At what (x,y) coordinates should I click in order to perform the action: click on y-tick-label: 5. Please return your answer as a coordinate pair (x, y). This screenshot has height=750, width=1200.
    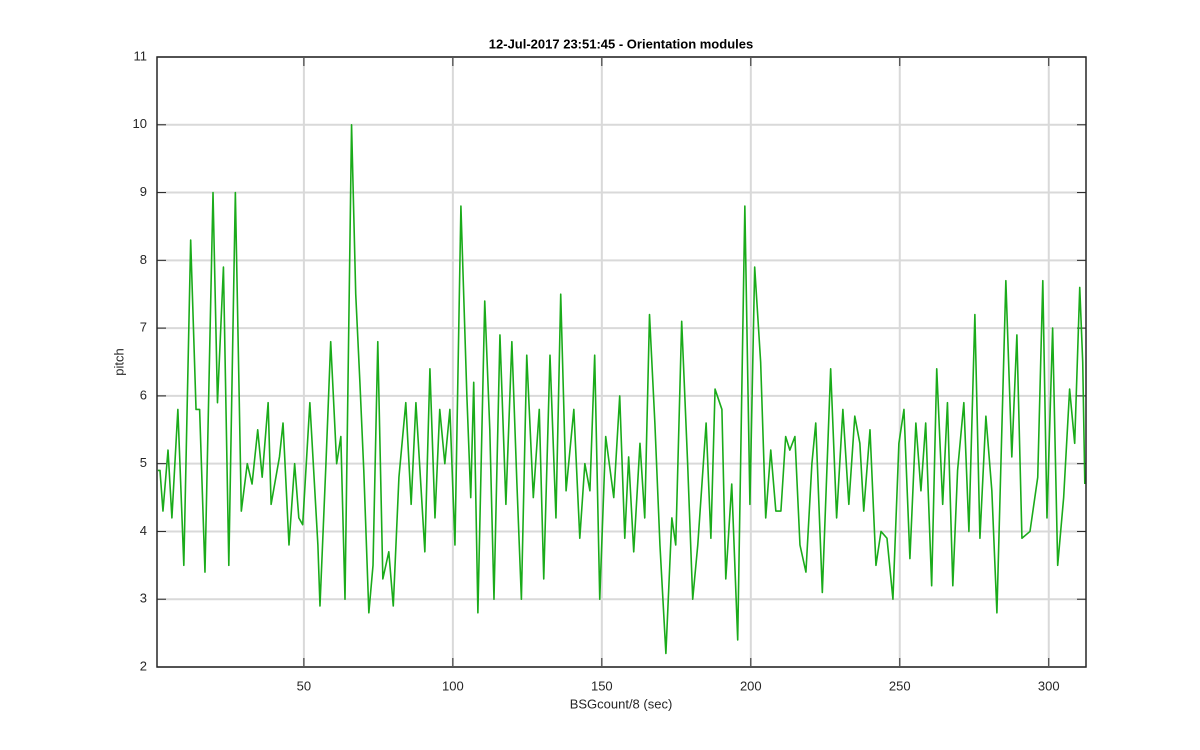
    Looking at the image, I should click on (143, 462).